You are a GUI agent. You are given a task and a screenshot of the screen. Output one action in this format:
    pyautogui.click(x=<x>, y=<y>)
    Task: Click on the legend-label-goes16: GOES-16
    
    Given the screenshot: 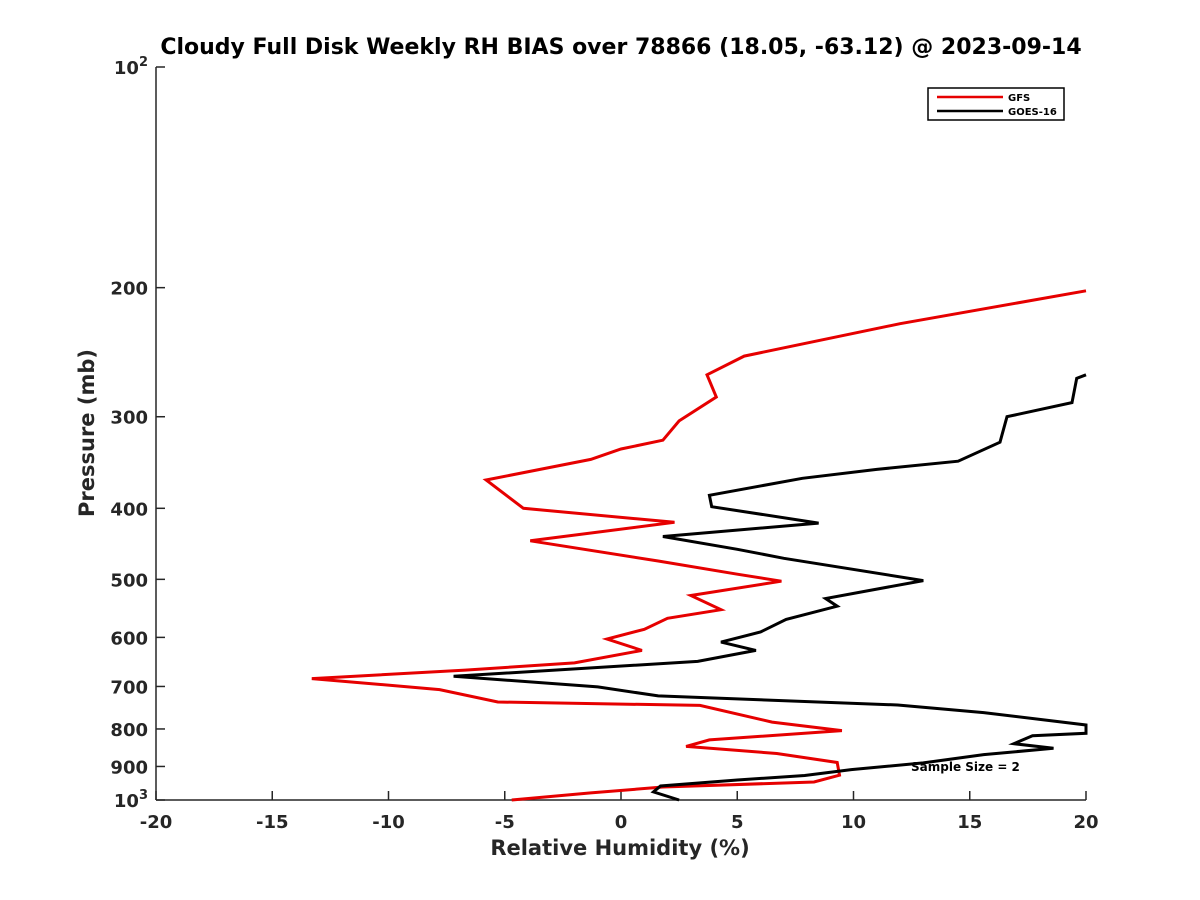 What is the action you would take?
    pyautogui.click(x=1032, y=112)
    